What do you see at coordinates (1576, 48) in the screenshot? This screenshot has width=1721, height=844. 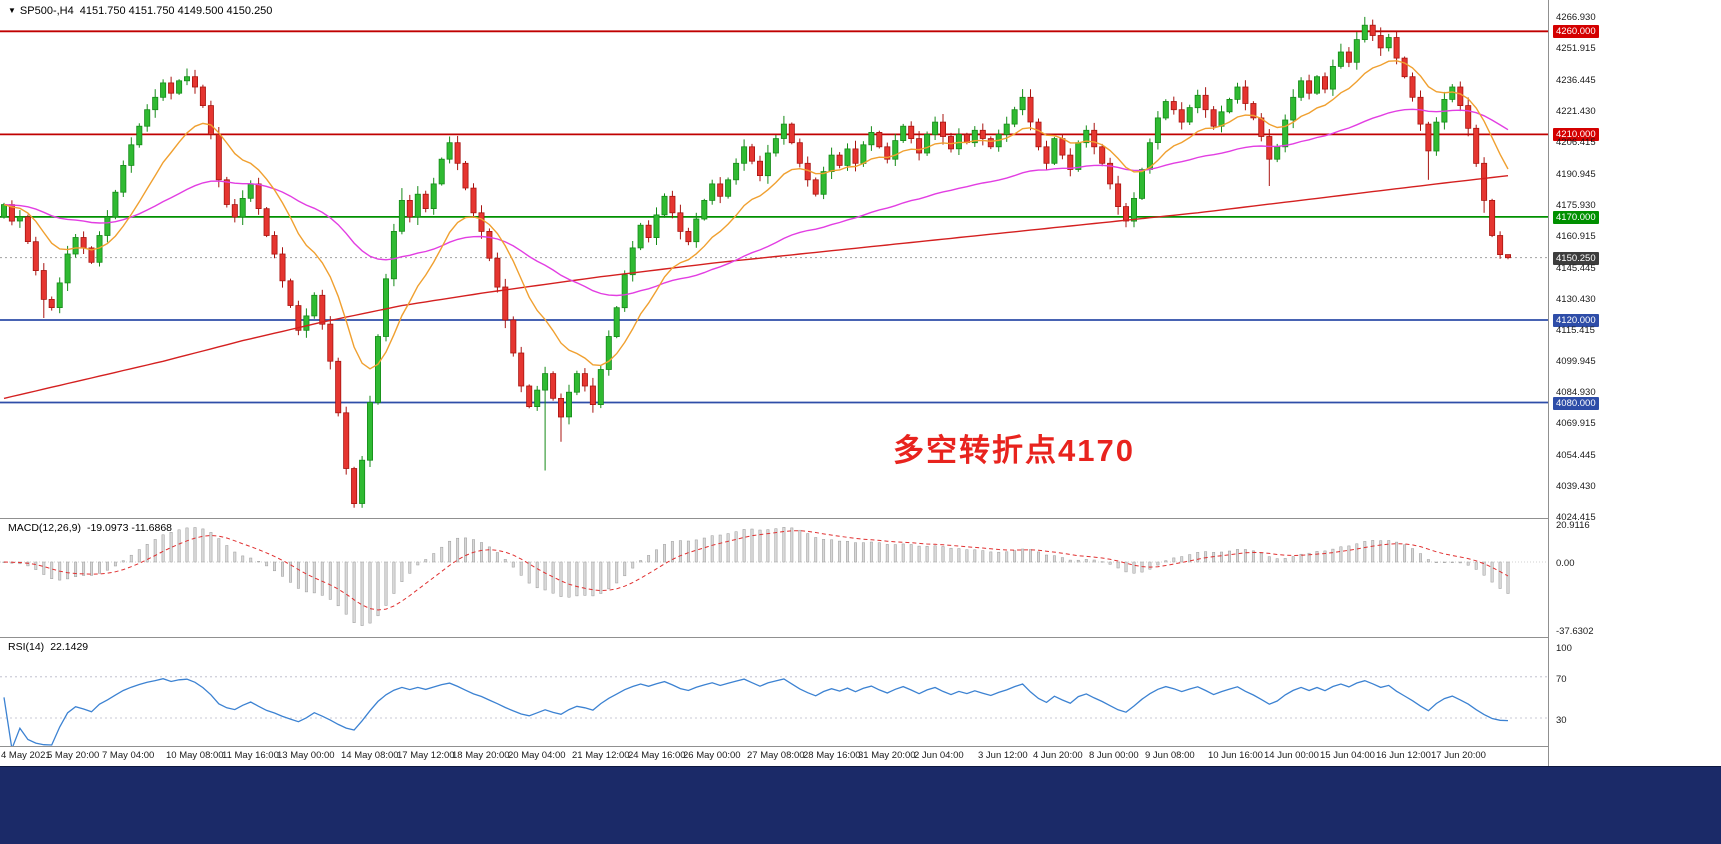 I see `axis-label: 4251.915` at bounding box center [1576, 48].